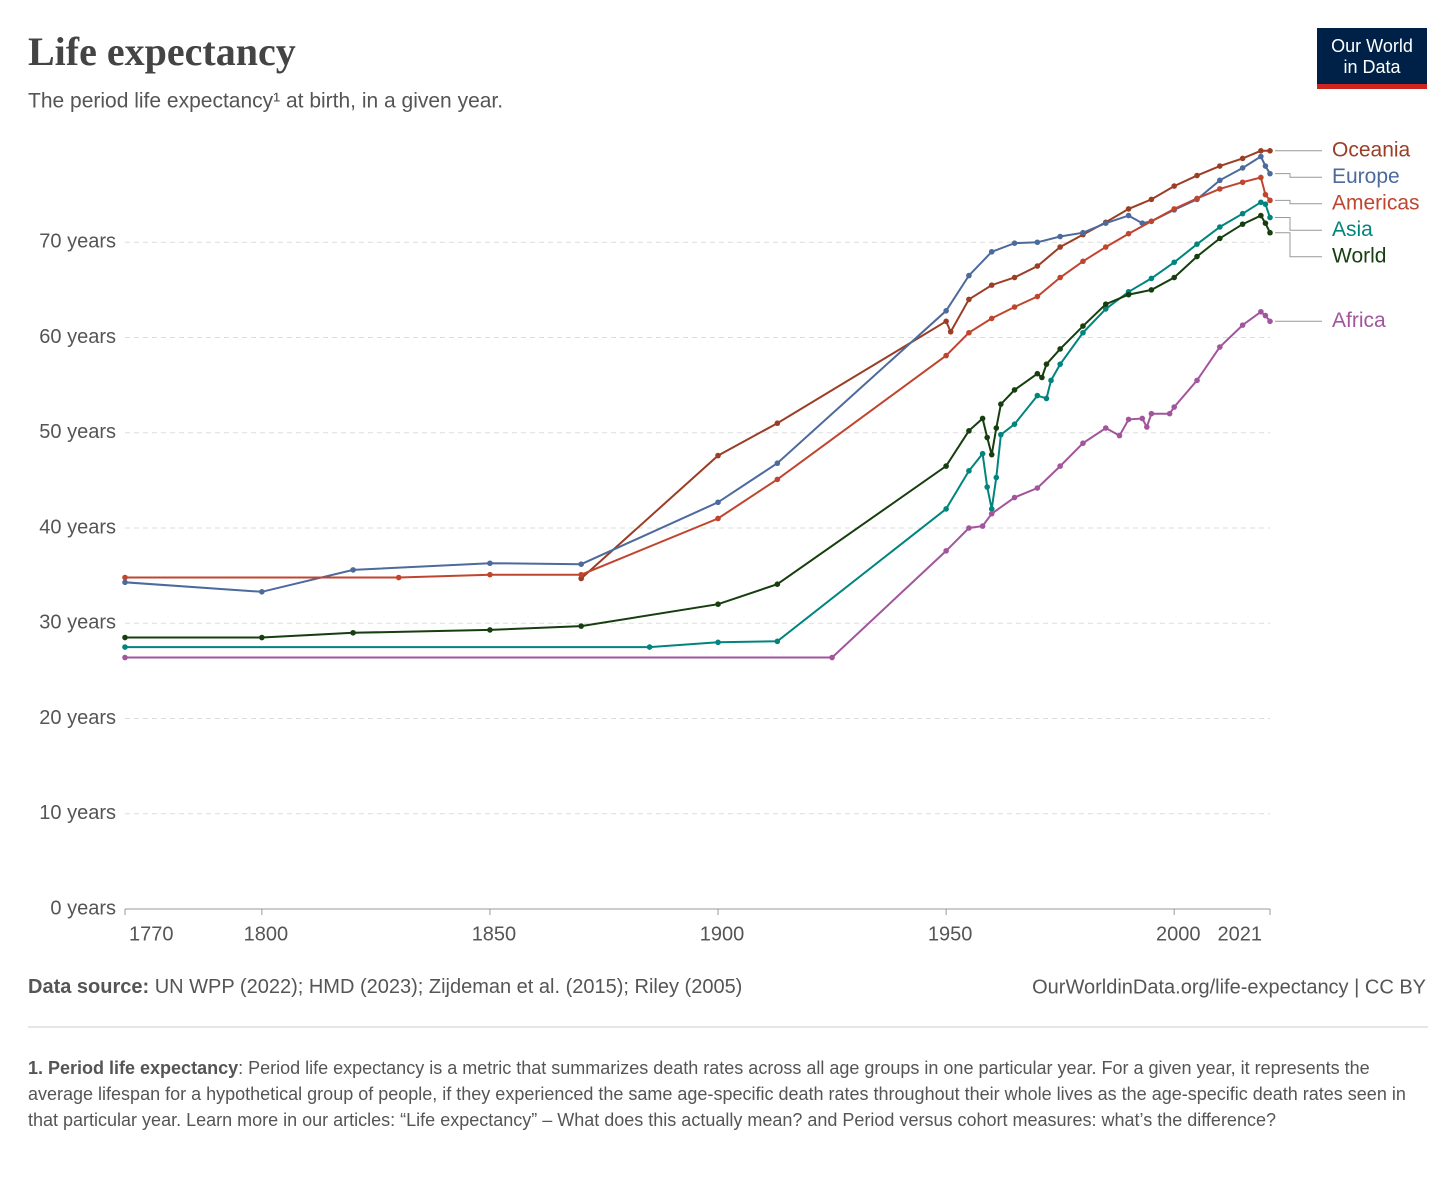 This screenshot has width=1456, height=1184. I want to click on source-label: Data source:, so click(88, 987).